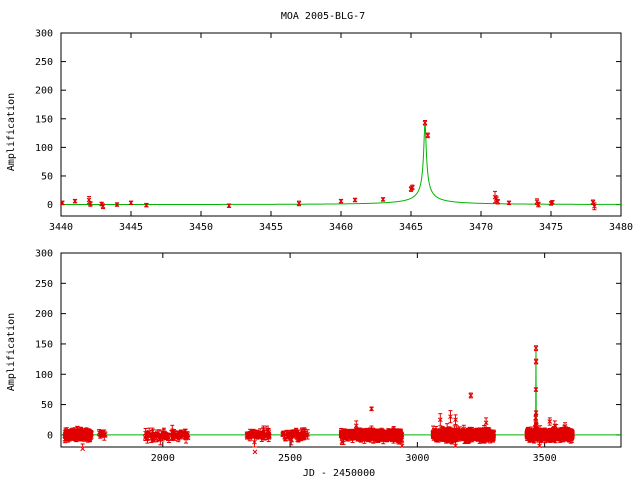 Image resolution: width=640 pixels, height=480 pixels. Describe the element at coordinates (411, 227) in the screenshot. I see `x-tick-label: 3465` at that location.